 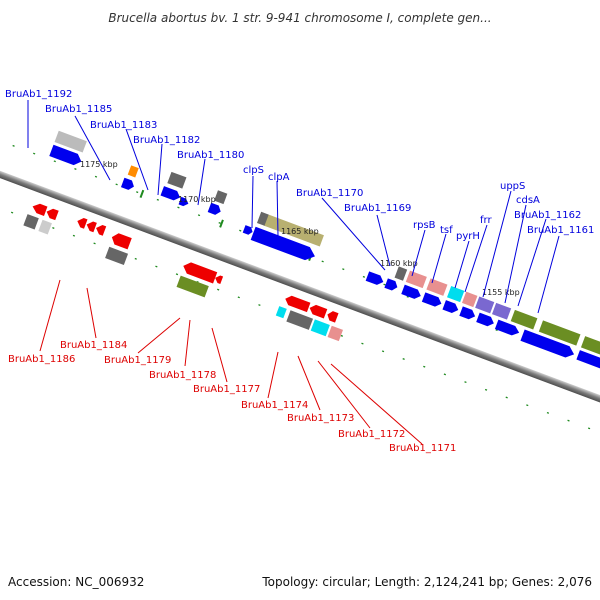 What do you see at coordinates (253, 170) in the screenshot?
I see `gene-label: clpS` at bounding box center [253, 170].